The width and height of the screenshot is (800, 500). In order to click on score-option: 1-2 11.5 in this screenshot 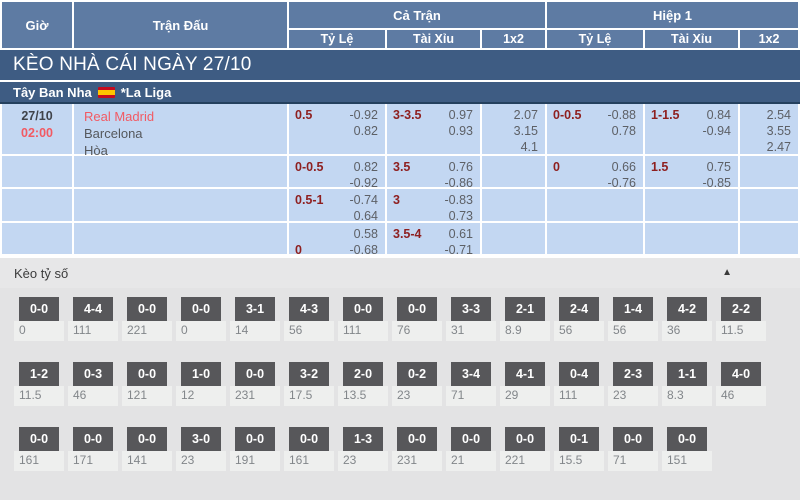, I will do `click(39, 384)`.